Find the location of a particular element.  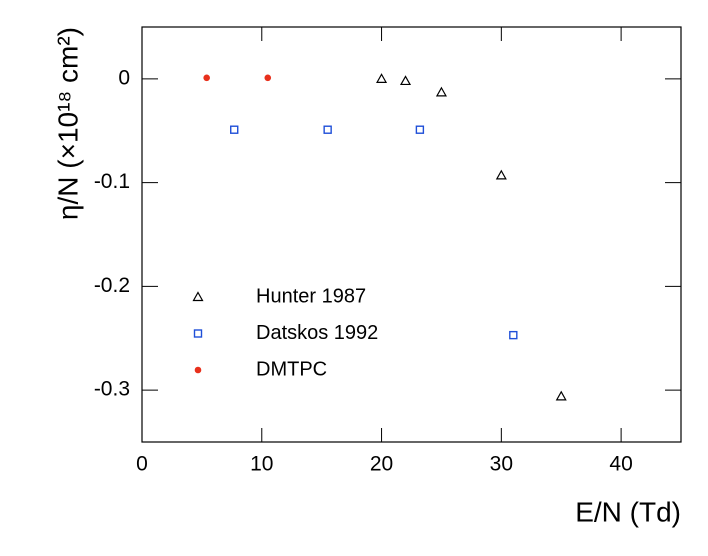

legend-label: DMTPC is located at coordinates (291, 369).